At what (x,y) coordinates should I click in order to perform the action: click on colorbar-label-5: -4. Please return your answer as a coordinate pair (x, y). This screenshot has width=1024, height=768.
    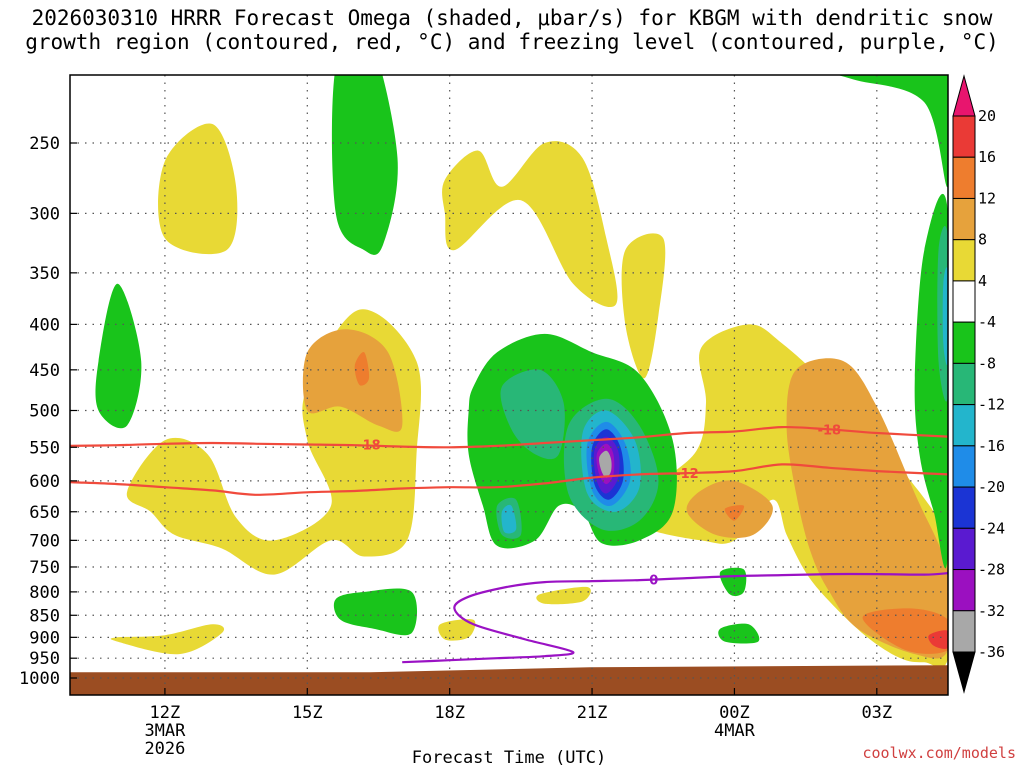
    Looking at the image, I should click on (987, 322).